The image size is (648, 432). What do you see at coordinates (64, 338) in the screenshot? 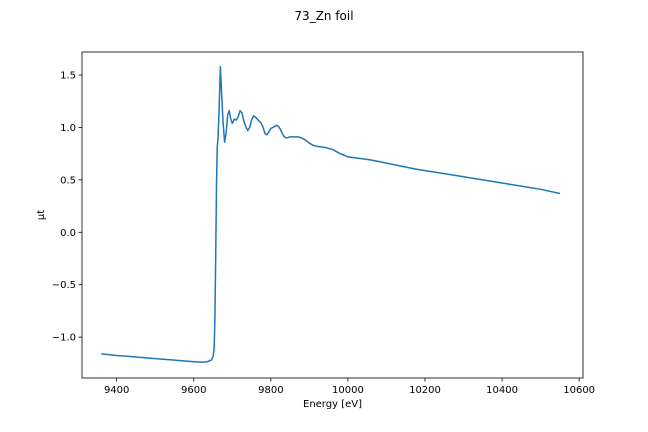
I see `y-tick-label: −1.0` at bounding box center [64, 338].